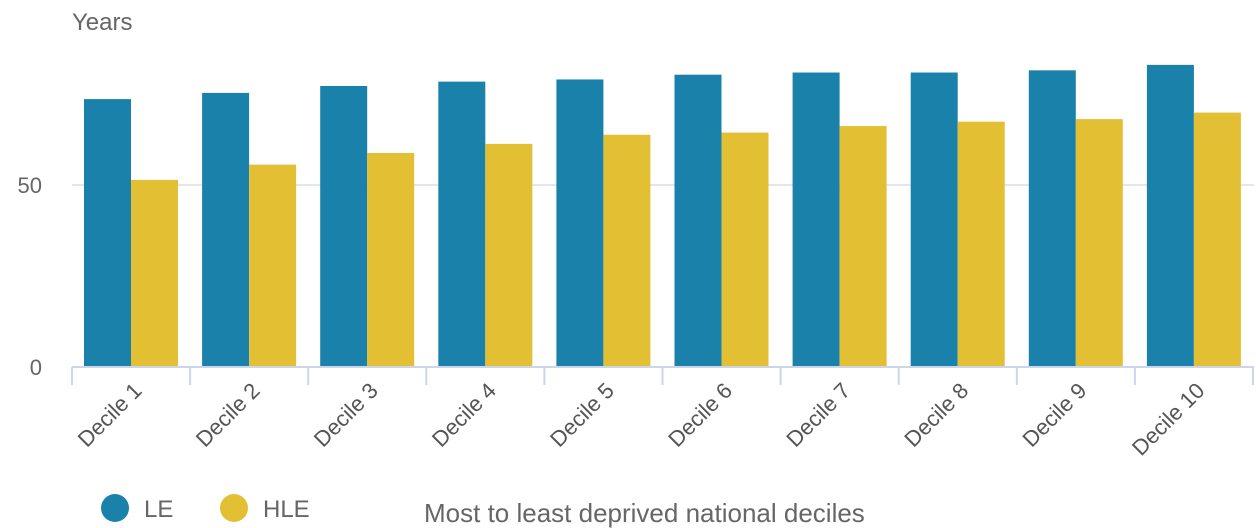 The height and width of the screenshot is (528, 1256). What do you see at coordinates (137, 508) in the screenshot?
I see `legend-item-le: LE` at bounding box center [137, 508].